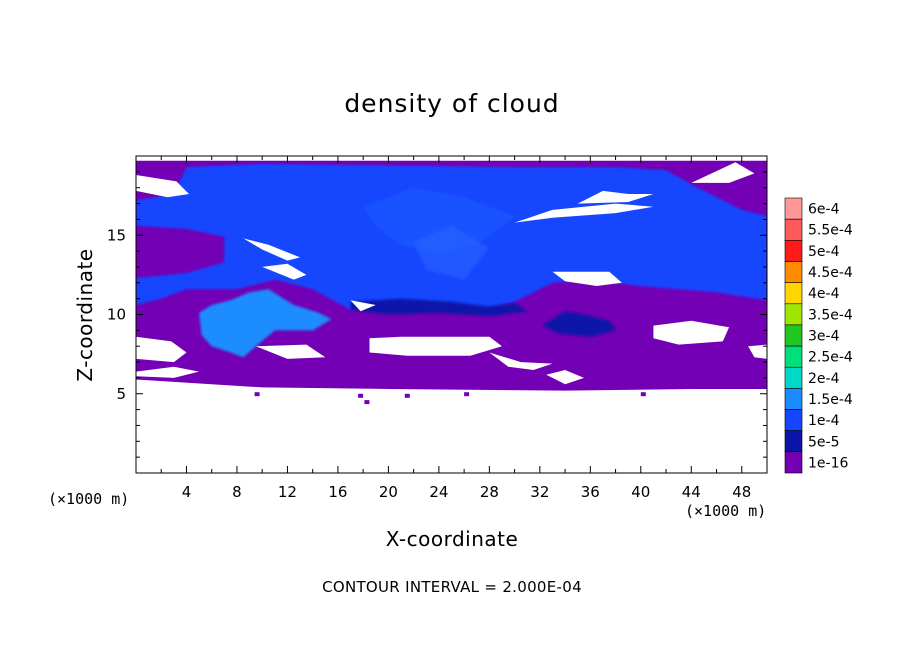 This screenshot has height=654, width=904. Describe the element at coordinates (824, 294) in the screenshot. I see `legend-label: 4e-4` at that location.